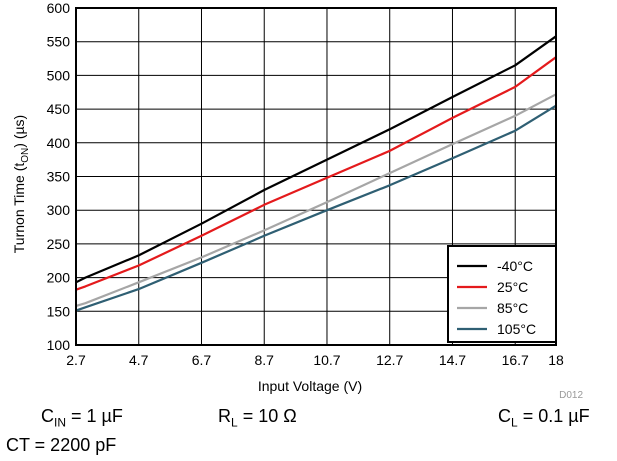 This screenshot has height=461, width=617. Describe the element at coordinates (76, 360) in the screenshot. I see `x-tick-label: 2.7` at that location.